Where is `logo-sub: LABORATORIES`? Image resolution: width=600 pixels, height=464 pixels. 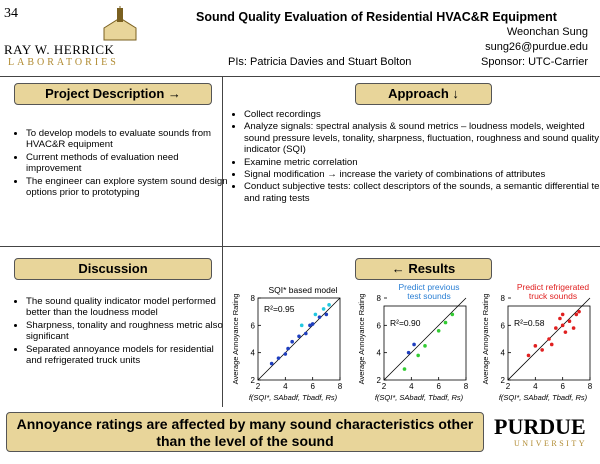
logo-sub: LABORATORIES is located at coordinates (63, 62).